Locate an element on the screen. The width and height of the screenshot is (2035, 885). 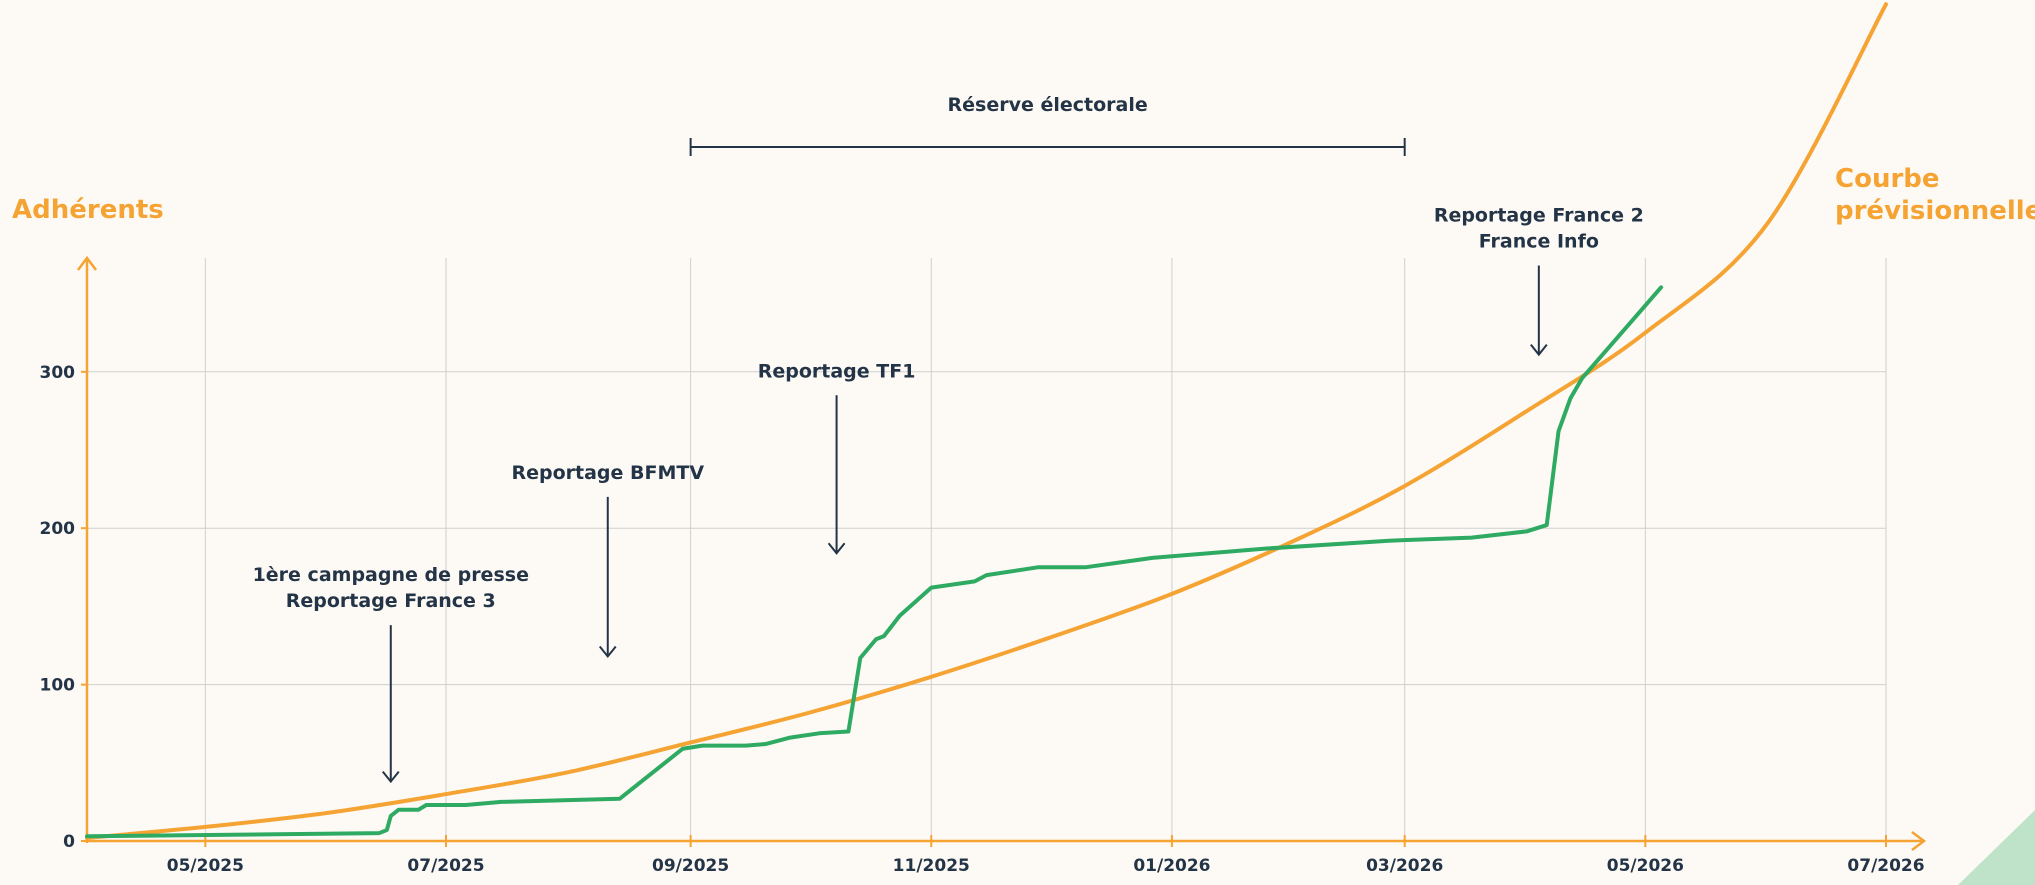
period-label: Réserve électorale is located at coordinates (1048, 105).